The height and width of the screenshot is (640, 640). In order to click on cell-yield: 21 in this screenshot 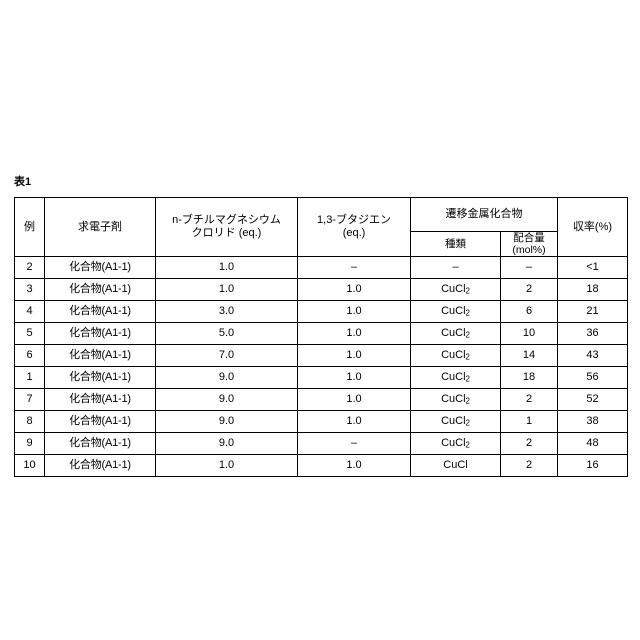, I will do `click(592, 312)`.